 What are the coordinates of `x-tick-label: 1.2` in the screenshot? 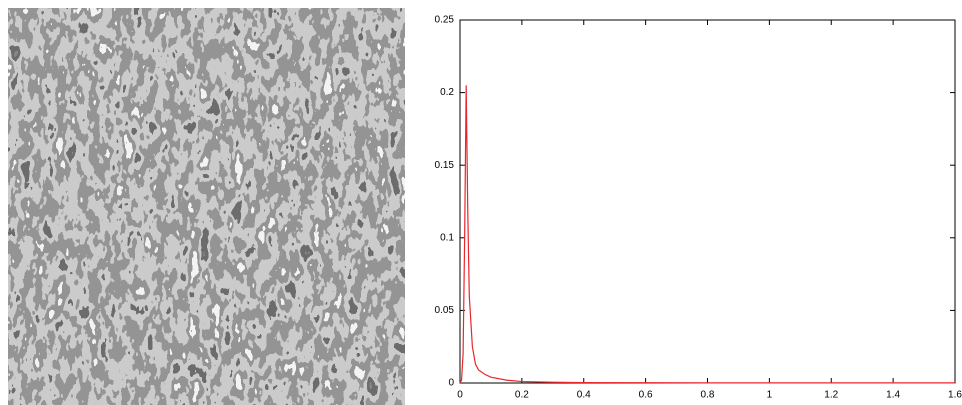 It's located at (831, 395).